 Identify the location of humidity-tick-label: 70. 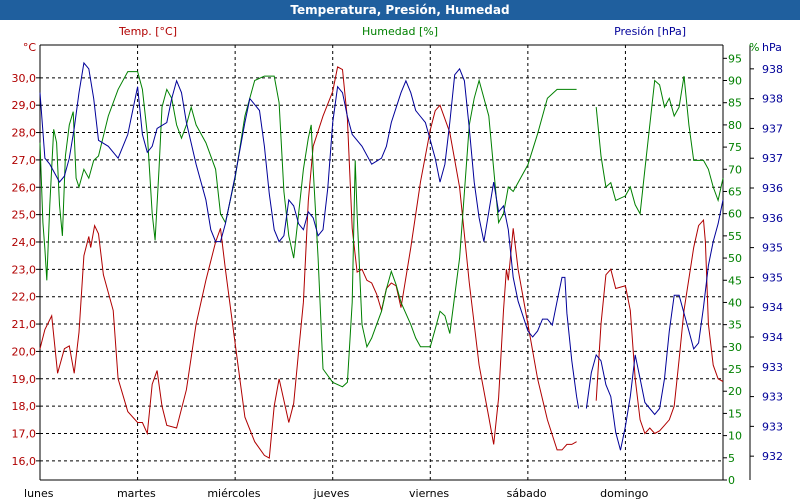
(735, 169).